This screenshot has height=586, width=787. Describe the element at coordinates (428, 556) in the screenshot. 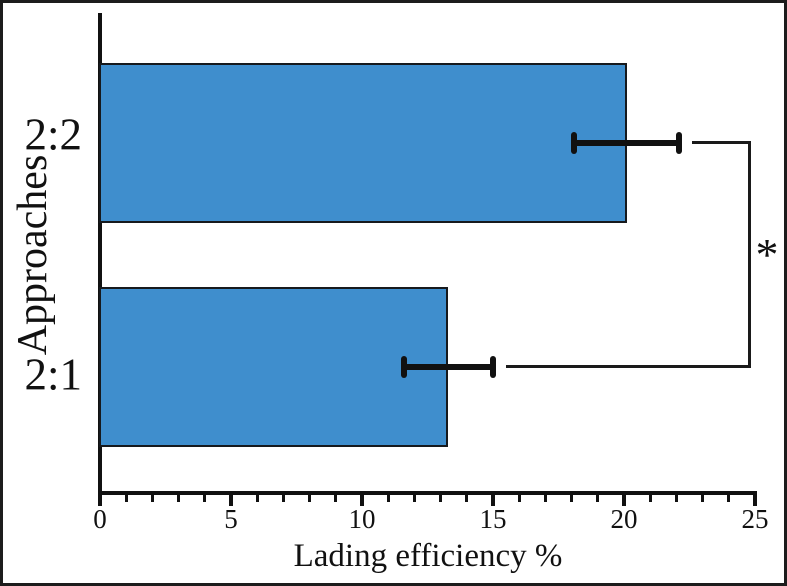

I see `x-axis-title: Lading efficiency %` at that location.